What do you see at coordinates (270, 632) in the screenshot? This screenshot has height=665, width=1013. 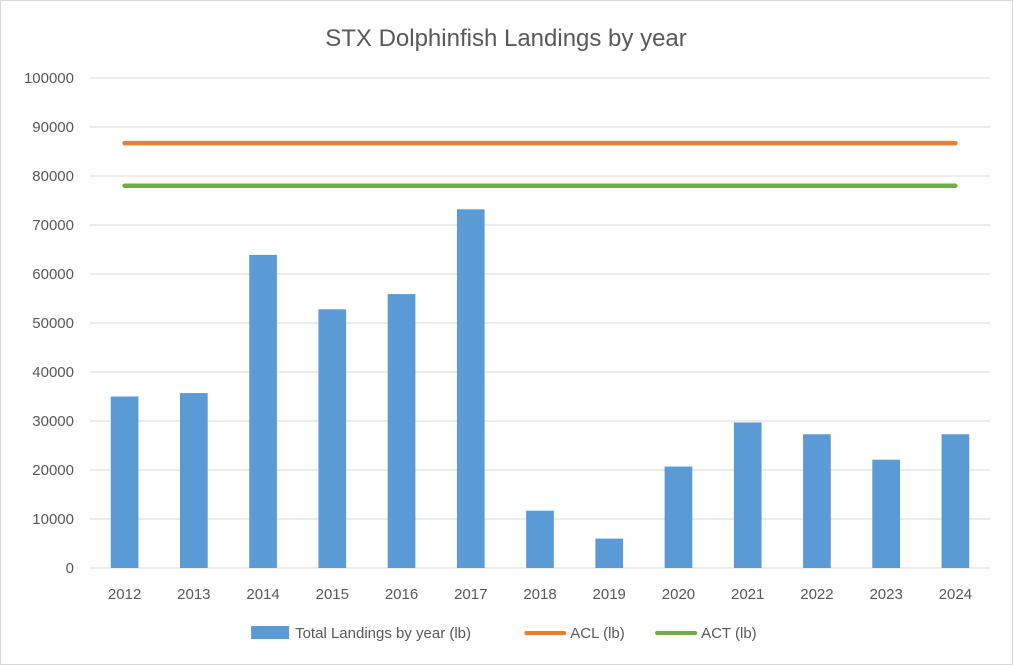 I see `legend-swatch-bar` at bounding box center [270, 632].